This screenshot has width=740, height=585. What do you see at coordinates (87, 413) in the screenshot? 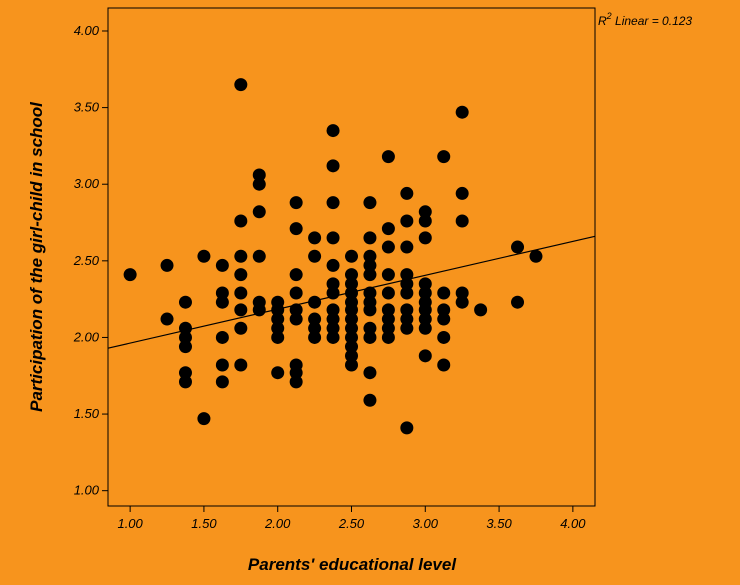
I see `y-tick-label: 1.50` at bounding box center [87, 413].